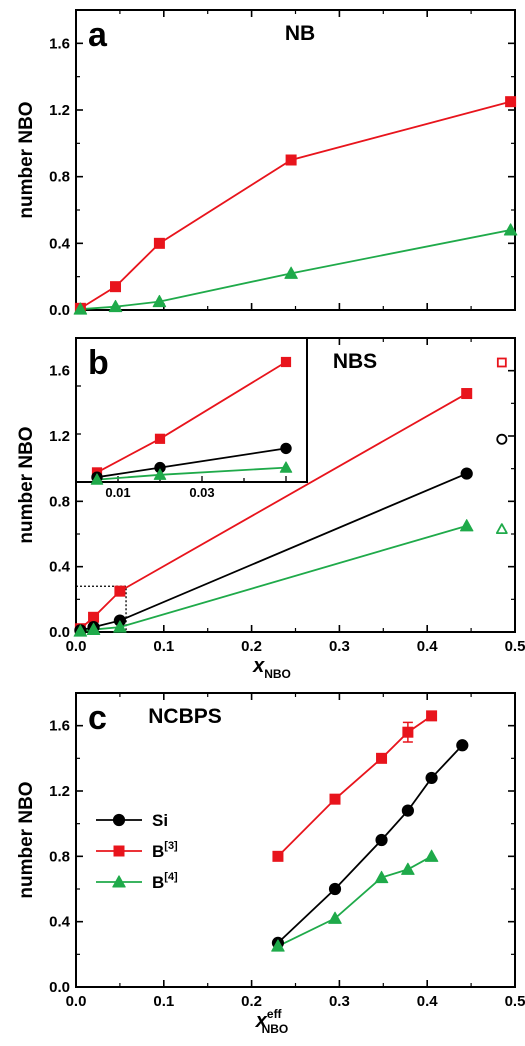 The width and height of the screenshot is (525, 1046). What do you see at coordinates (501, 362) in the screenshot?
I see `open-marker-square` at bounding box center [501, 362].